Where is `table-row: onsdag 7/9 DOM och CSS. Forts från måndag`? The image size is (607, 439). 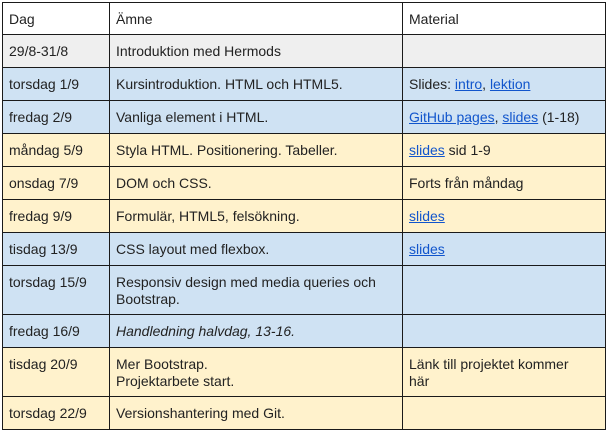
table-row: onsdag 7/9 DOM och CSS. Forts från måndag is located at coordinates (304, 183).